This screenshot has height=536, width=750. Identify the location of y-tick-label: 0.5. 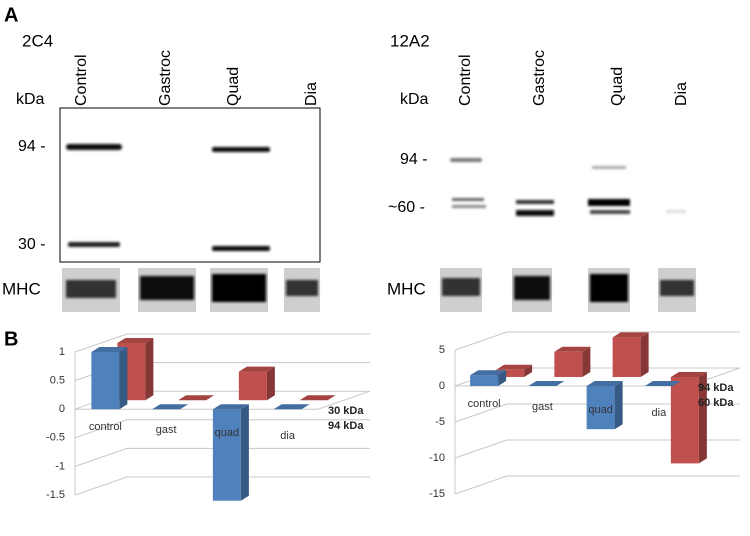
(57, 381).